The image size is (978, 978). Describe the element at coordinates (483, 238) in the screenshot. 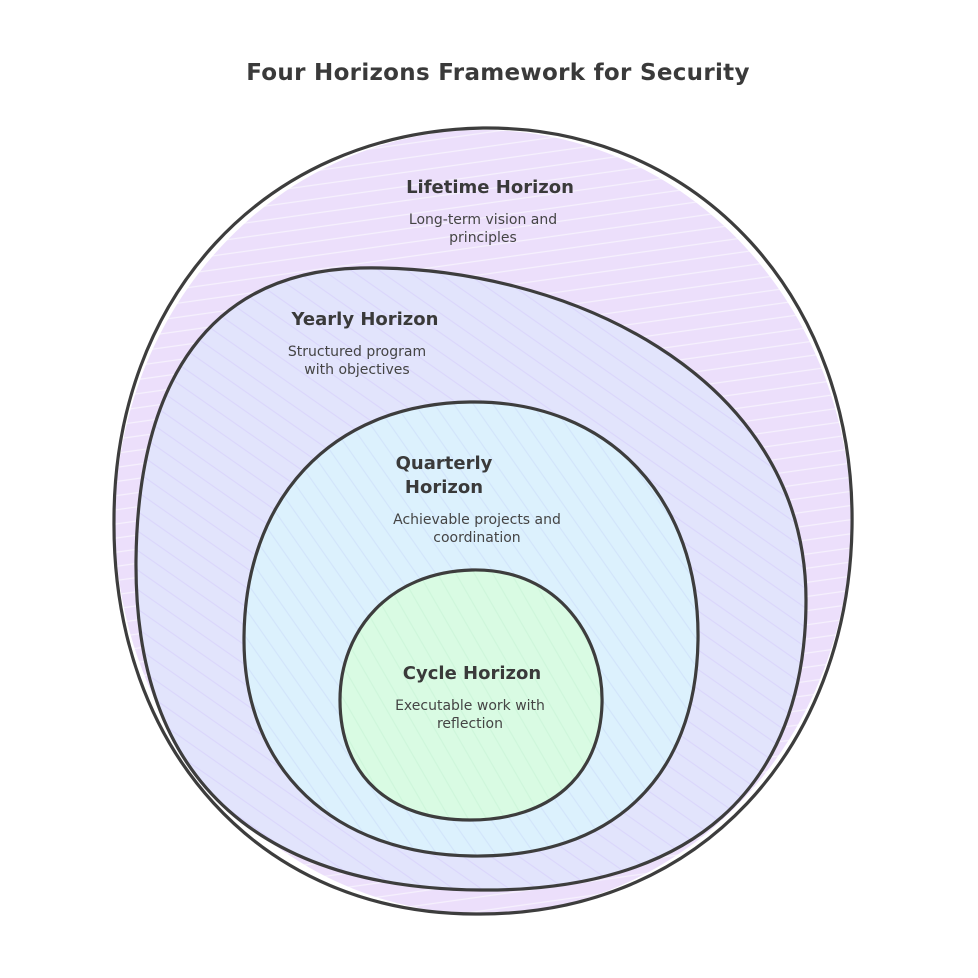

I see `lifetime-horizon-description-line: principles` at that location.